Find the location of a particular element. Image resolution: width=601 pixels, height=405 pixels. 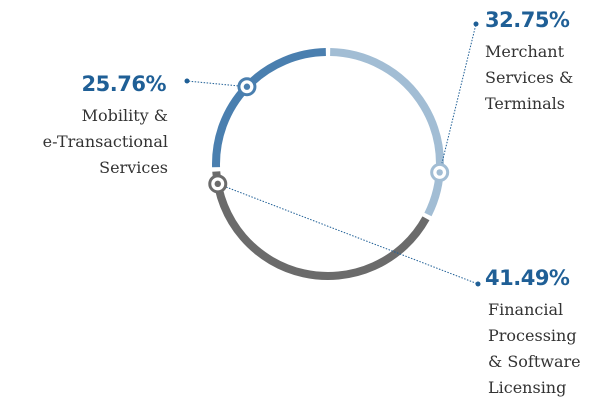

merchant-name-line-1: Merchant is located at coordinates (525, 51).